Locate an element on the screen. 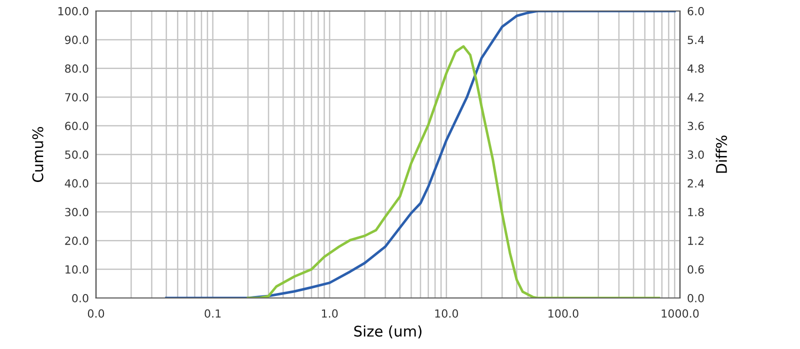 The height and width of the screenshot is (349, 800). y2-tick-label: 4.8 is located at coordinates (695, 68).